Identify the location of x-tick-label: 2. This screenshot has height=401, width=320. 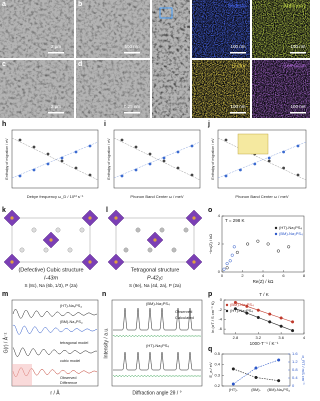
(242, 275).